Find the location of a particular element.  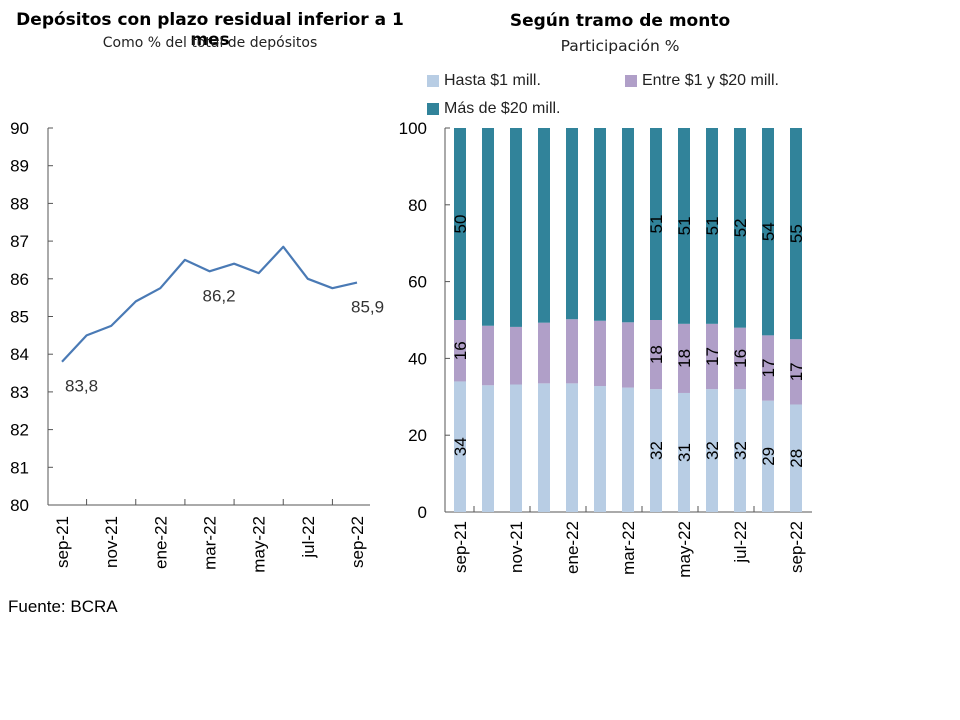

bar-chart-y-tick-label: 40 is located at coordinates (417, 358).